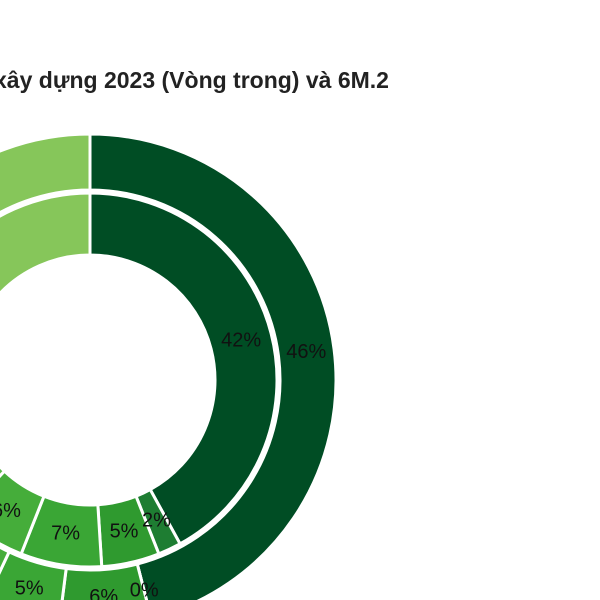 The width and height of the screenshot is (600, 600). I want to click on data-label: 2%, so click(156, 520).